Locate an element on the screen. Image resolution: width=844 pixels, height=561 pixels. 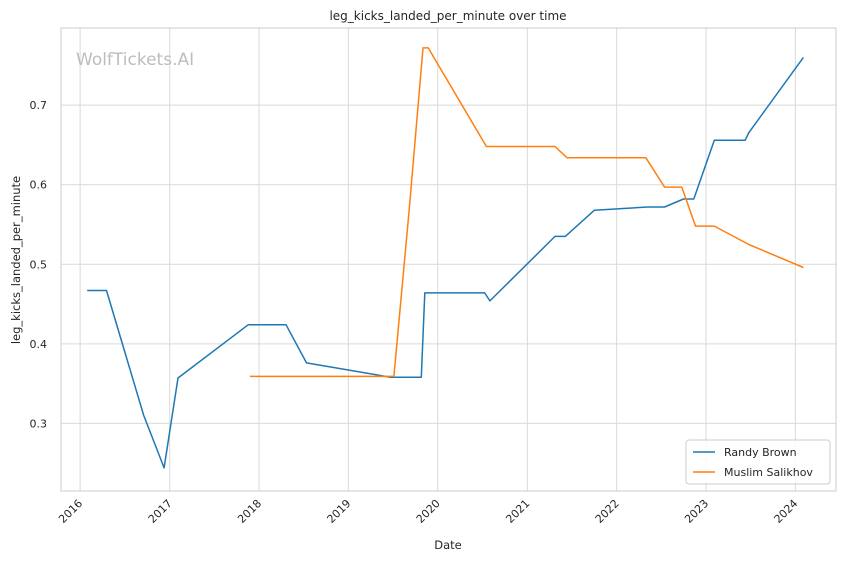
y-tick-label: 0.5 is located at coordinates (39, 264).